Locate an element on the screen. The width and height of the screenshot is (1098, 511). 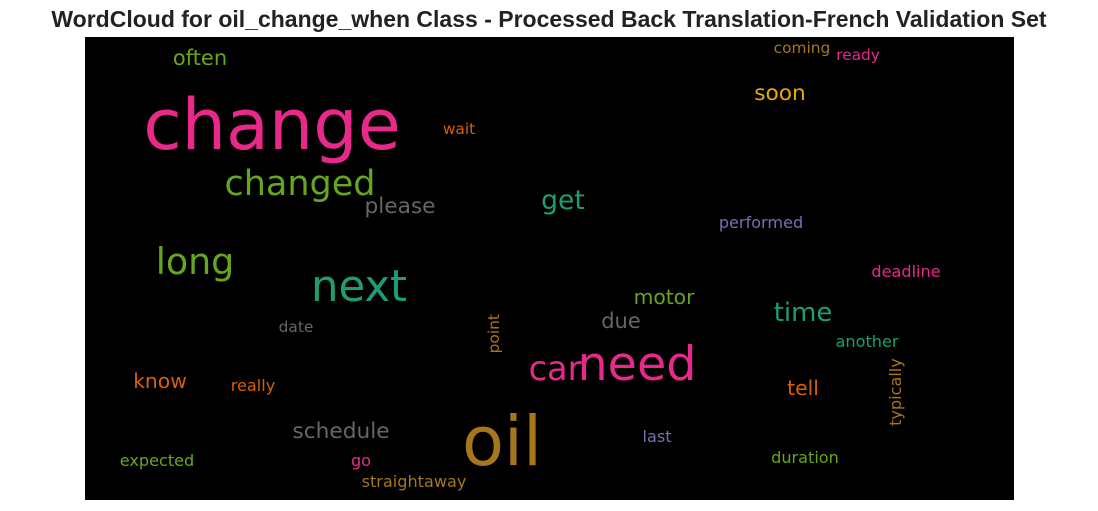
word-next: next is located at coordinates (359, 287).